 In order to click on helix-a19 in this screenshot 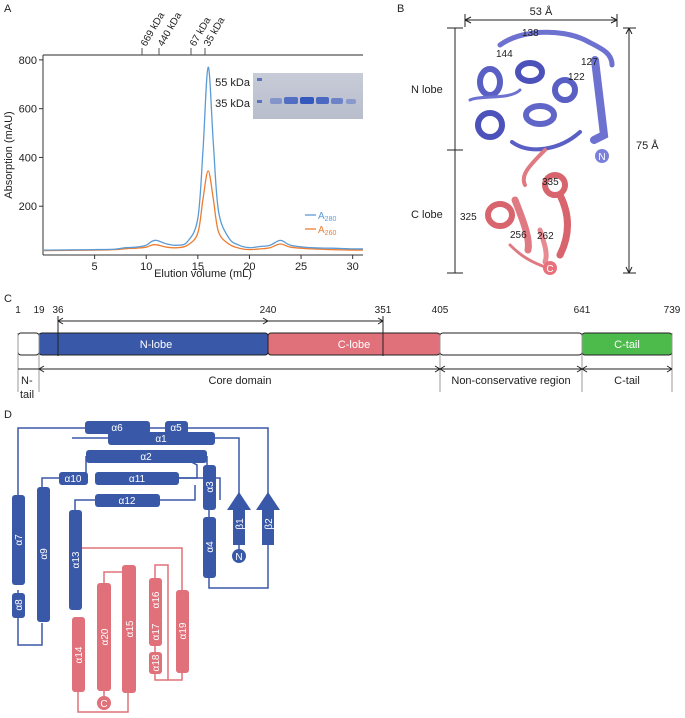, I will do `click(182, 631)`.